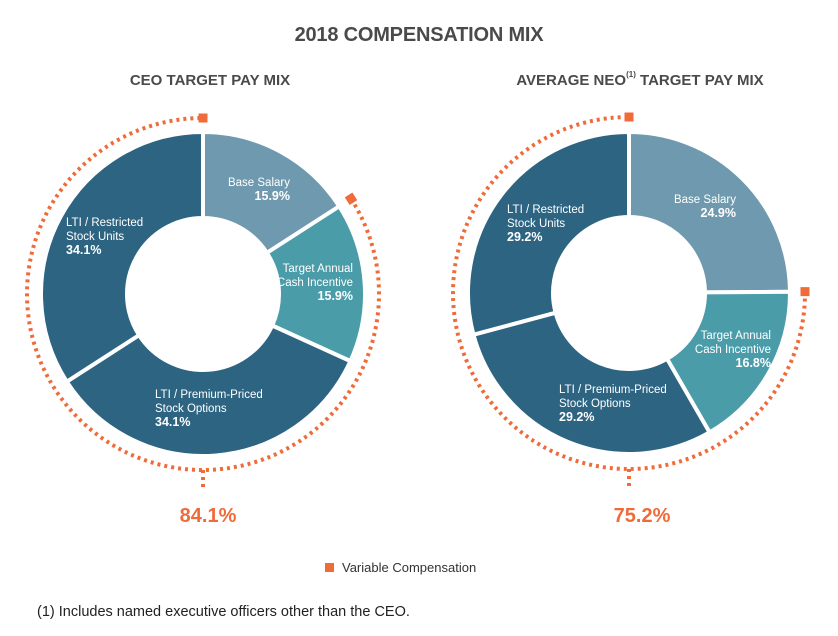 The width and height of the screenshot is (838, 636). Describe the element at coordinates (259, 190) in the screenshot. I see `chart0-slice-0-label: Base Salary 15.9%` at that location.